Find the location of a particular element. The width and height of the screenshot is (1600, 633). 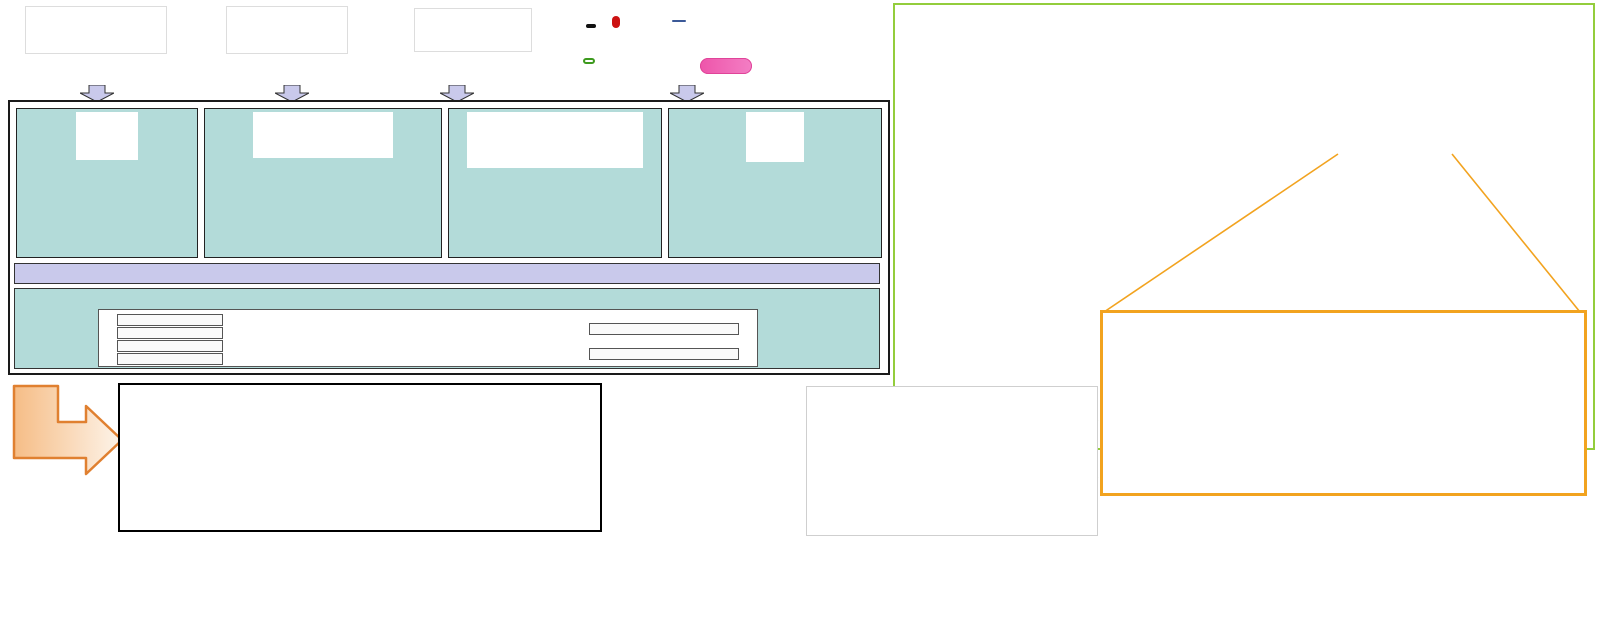

social-media-model-box is located at coordinates (555, 183).